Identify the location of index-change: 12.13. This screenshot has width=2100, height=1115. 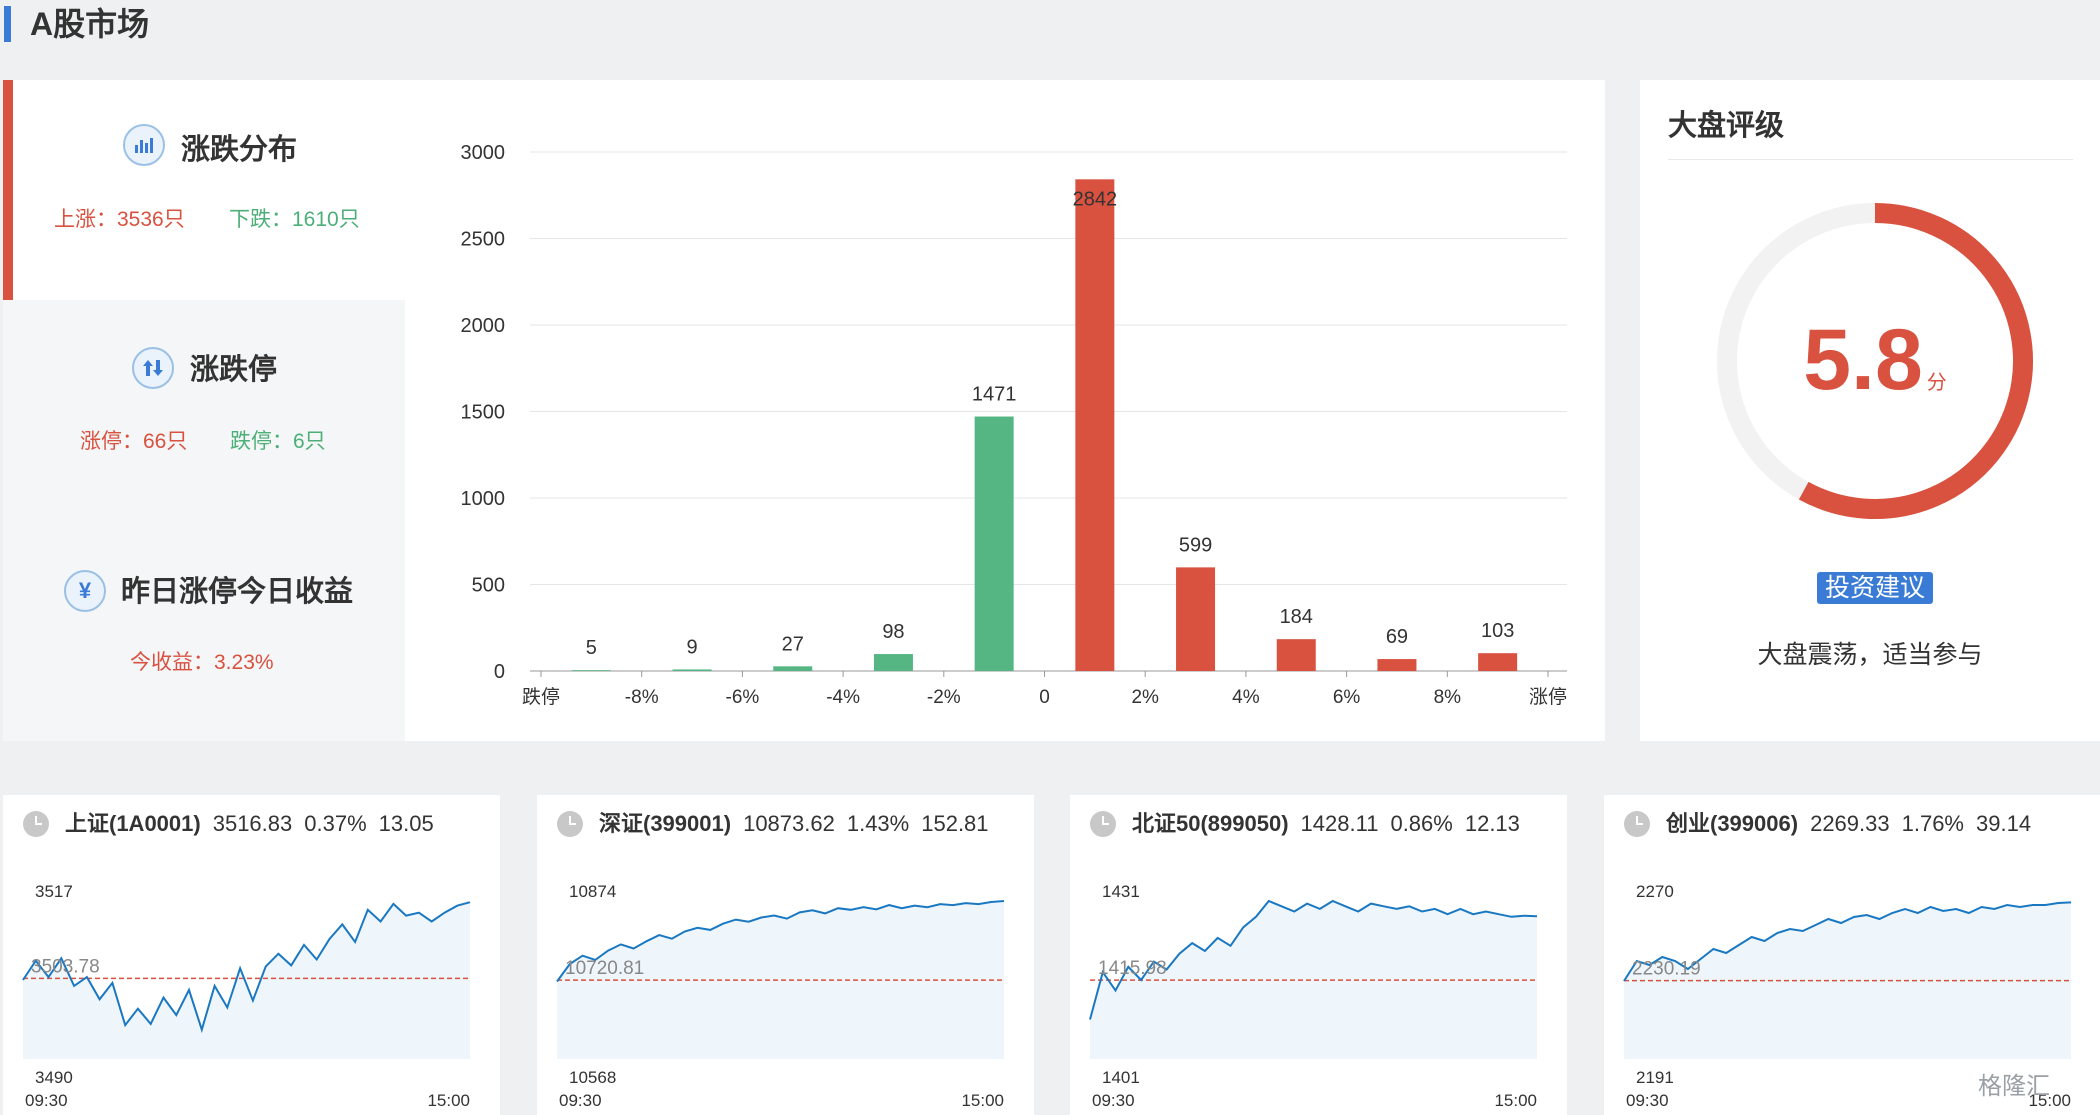
(1492, 823).